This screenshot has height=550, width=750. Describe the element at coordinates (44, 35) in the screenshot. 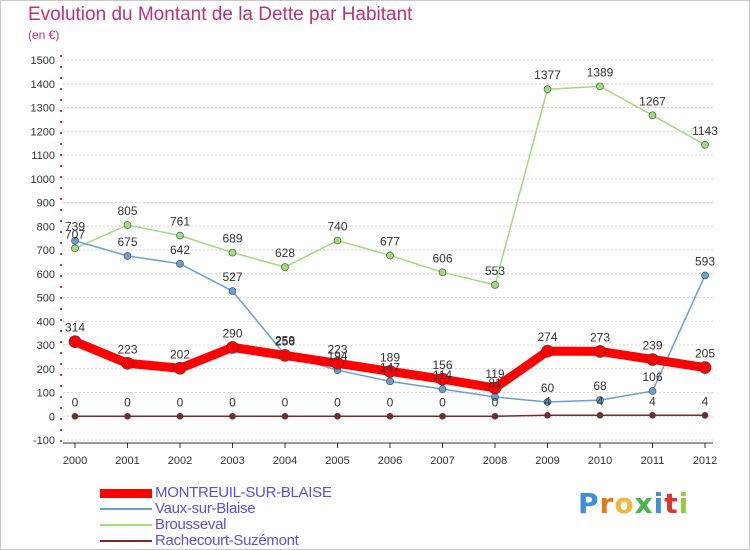

I see `chart-unit-label: (en €)` at that location.